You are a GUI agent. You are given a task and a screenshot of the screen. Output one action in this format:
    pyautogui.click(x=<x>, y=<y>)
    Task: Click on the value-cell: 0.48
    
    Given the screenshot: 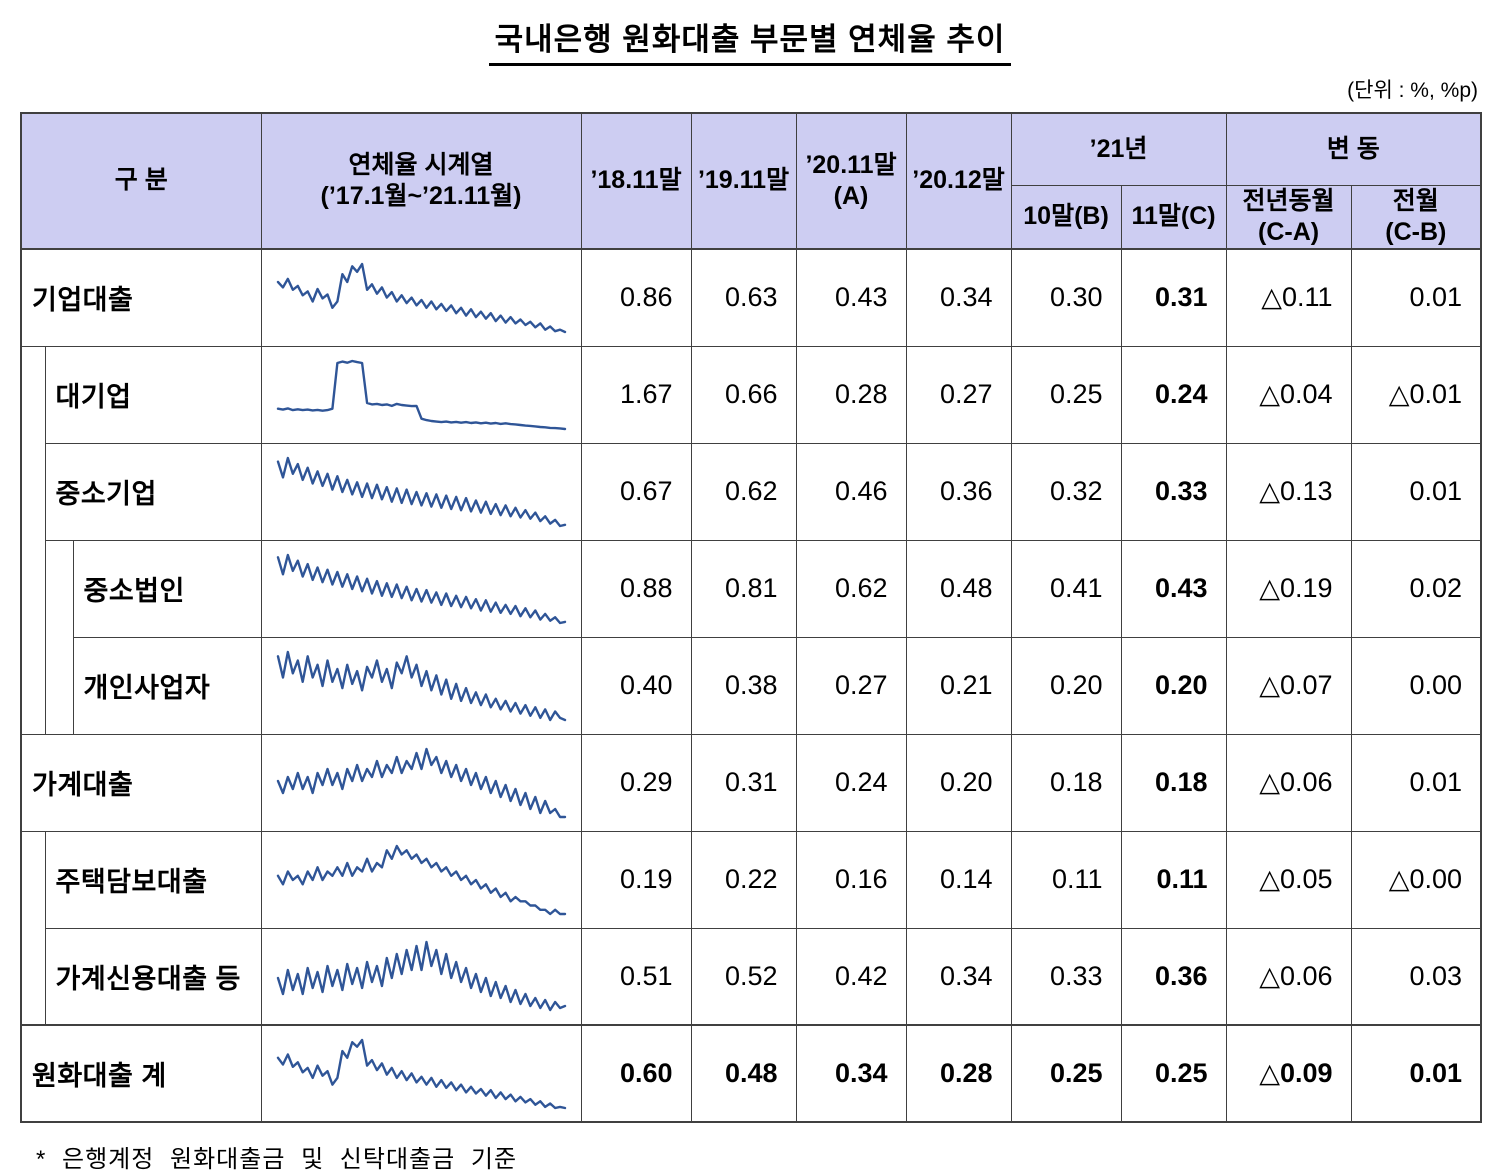 What is the action you would take?
    pyautogui.click(x=958, y=588)
    